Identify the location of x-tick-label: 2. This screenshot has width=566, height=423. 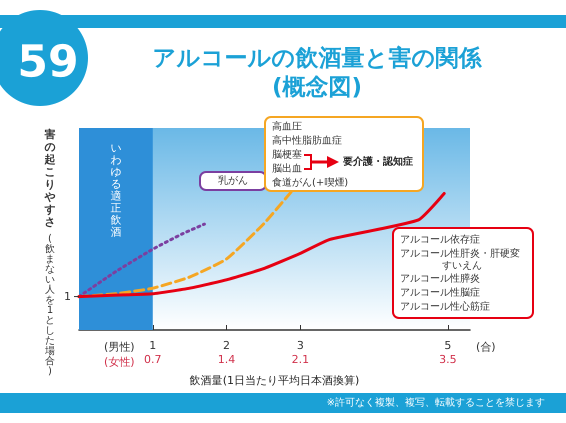
(226, 345).